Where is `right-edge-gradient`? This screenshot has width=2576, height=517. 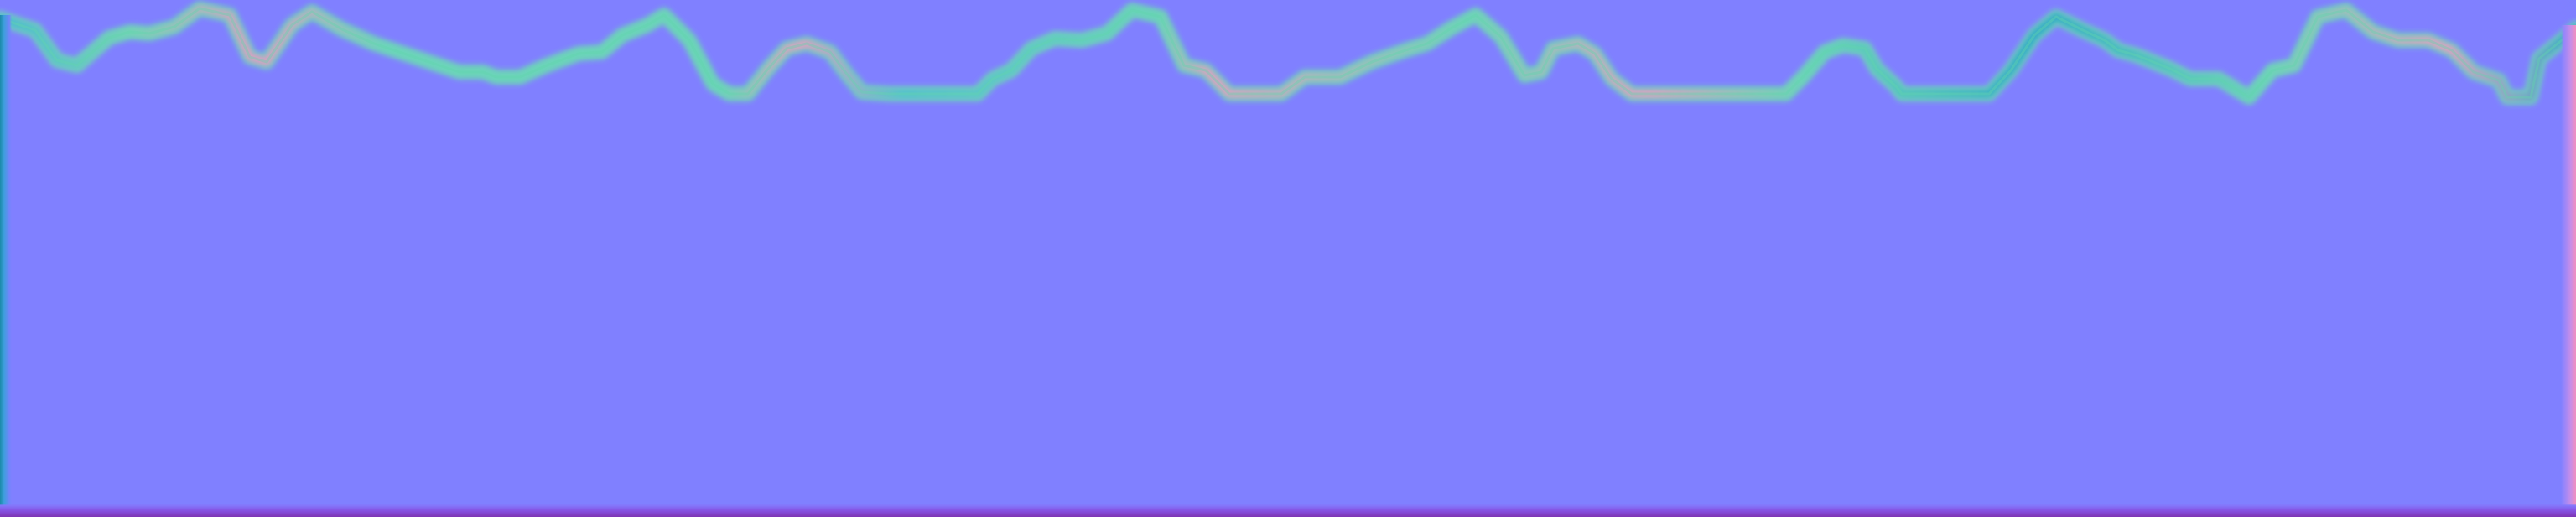
right-edge-gradient is located at coordinates (2568, 271).